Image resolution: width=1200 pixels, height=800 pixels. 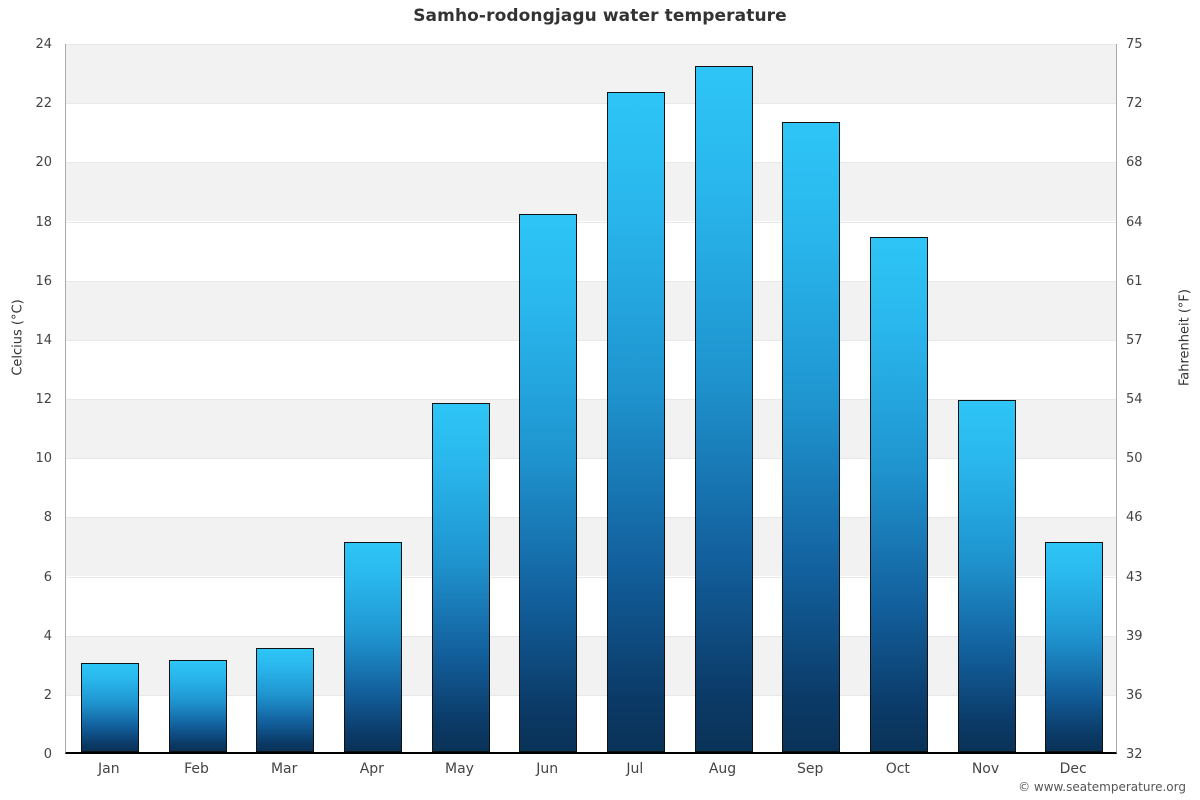 What do you see at coordinates (47, 577) in the screenshot?
I see `y-axis-left-tick-label: 6` at bounding box center [47, 577].